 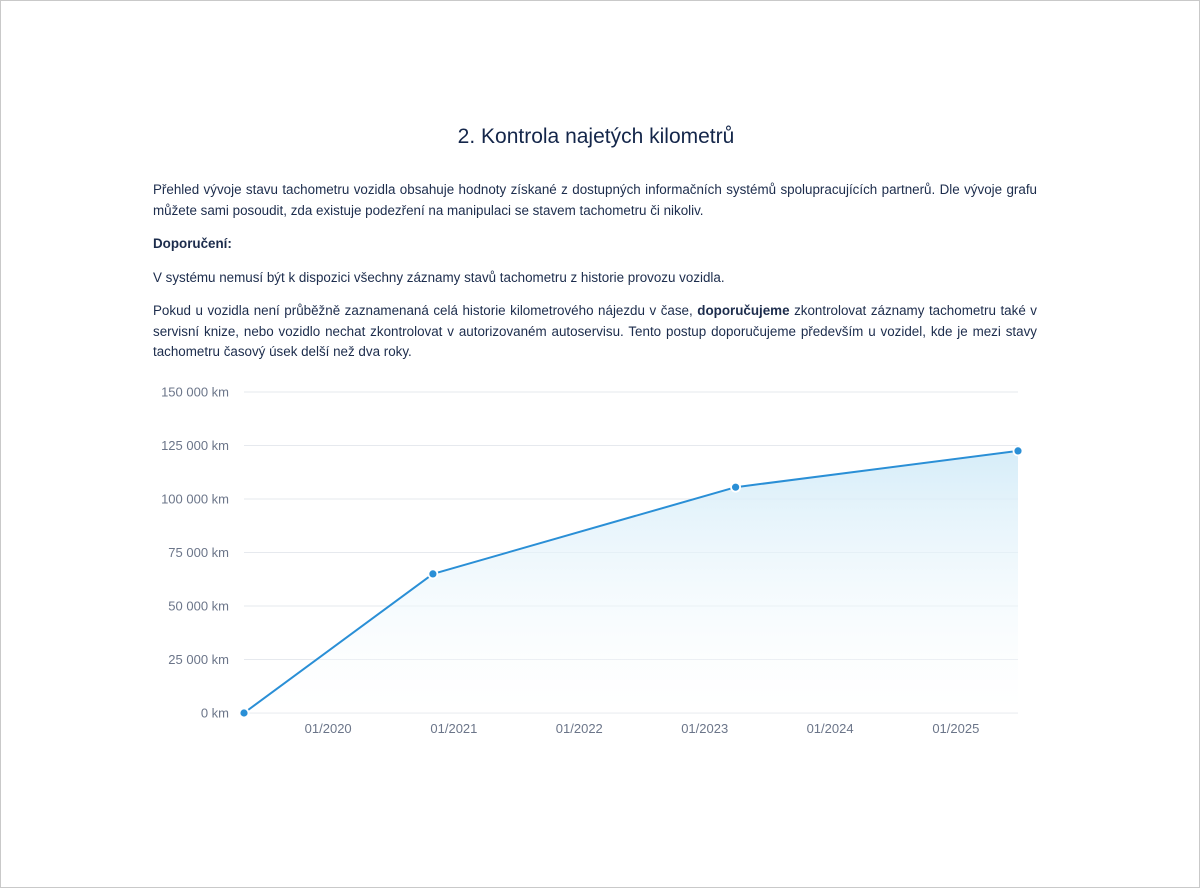 I want to click on y-tick-label: 150 000 km, so click(x=195, y=392).